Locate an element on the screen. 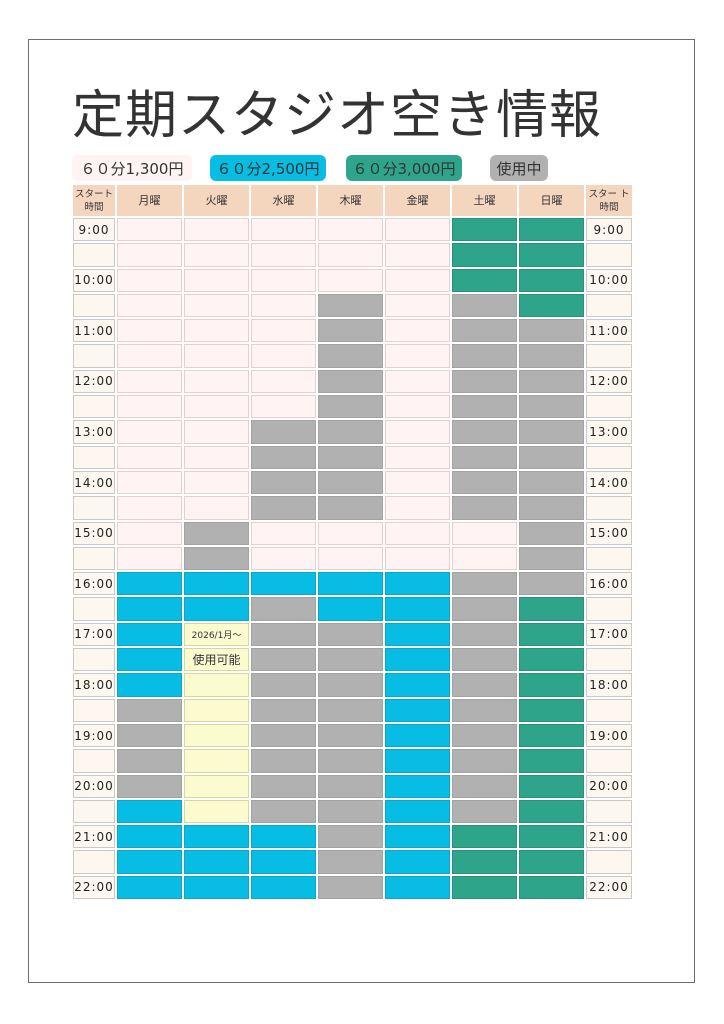 The image size is (724, 1024). time-cell-left: 22:00 is located at coordinates (94, 887).